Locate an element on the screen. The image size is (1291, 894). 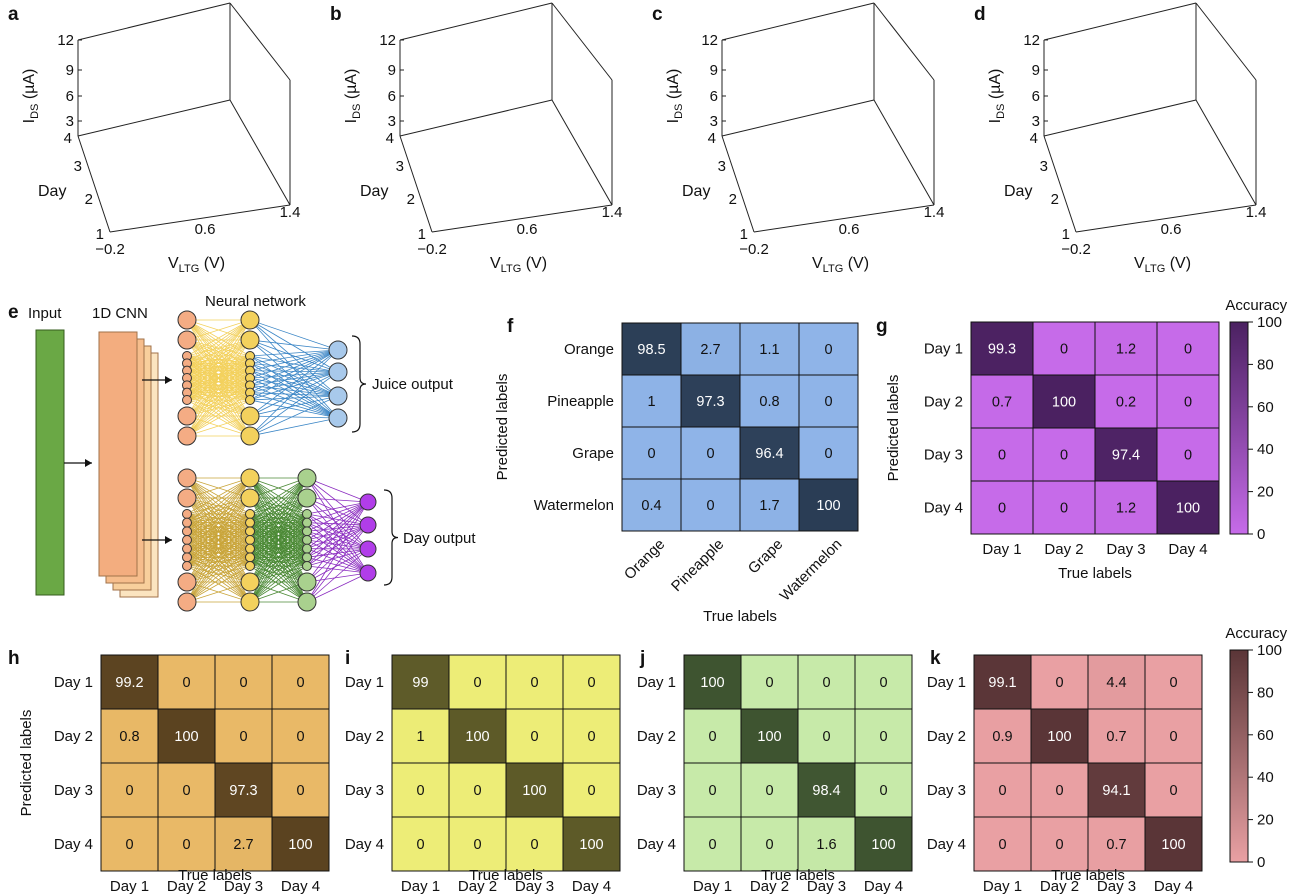
colorbar-title: Accuracy (%) is located at coordinates (1258, 633).